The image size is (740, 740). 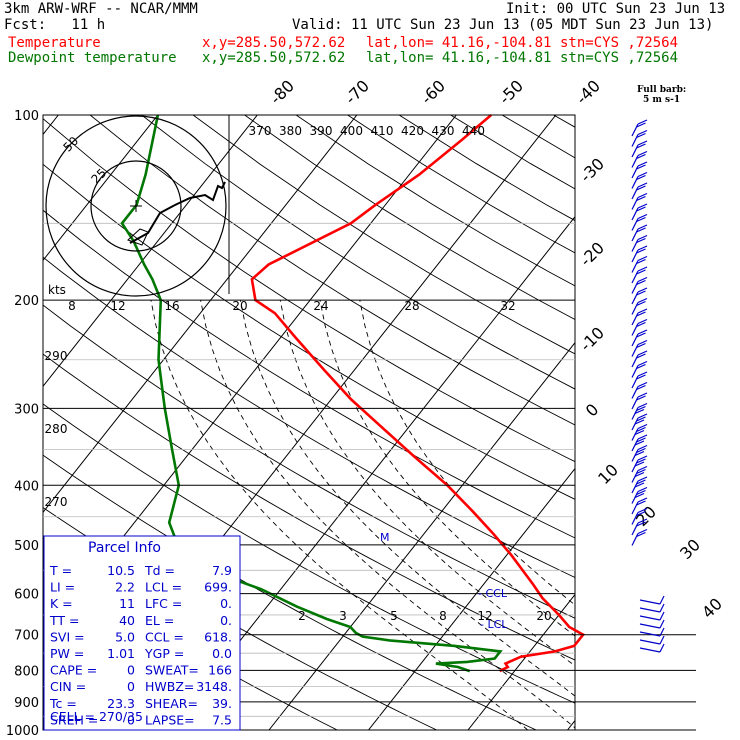 What do you see at coordinates (124, 548) in the screenshot?
I see `parcel-info-title: Parcel Info` at bounding box center [124, 548].